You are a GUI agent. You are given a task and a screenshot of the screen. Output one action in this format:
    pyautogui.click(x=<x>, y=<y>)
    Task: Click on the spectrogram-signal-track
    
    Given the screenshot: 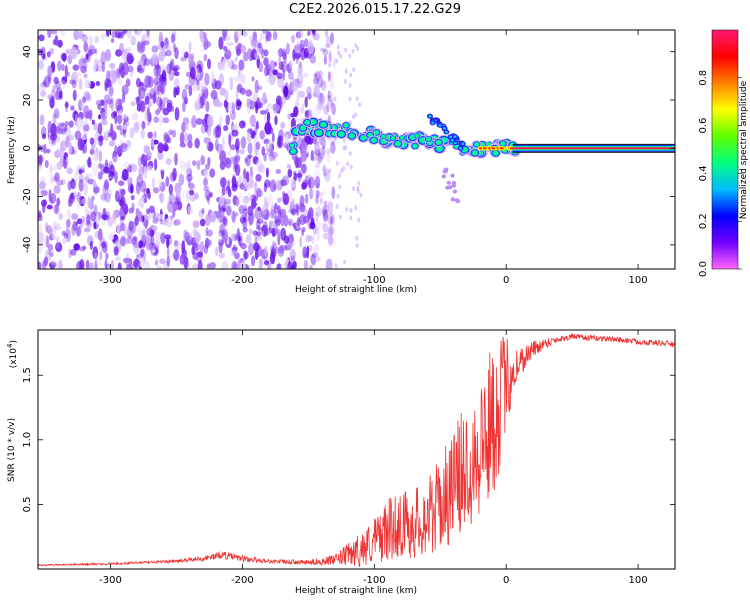 What is the action you would take?
    pyautogui.click(x=404, y=158)
    